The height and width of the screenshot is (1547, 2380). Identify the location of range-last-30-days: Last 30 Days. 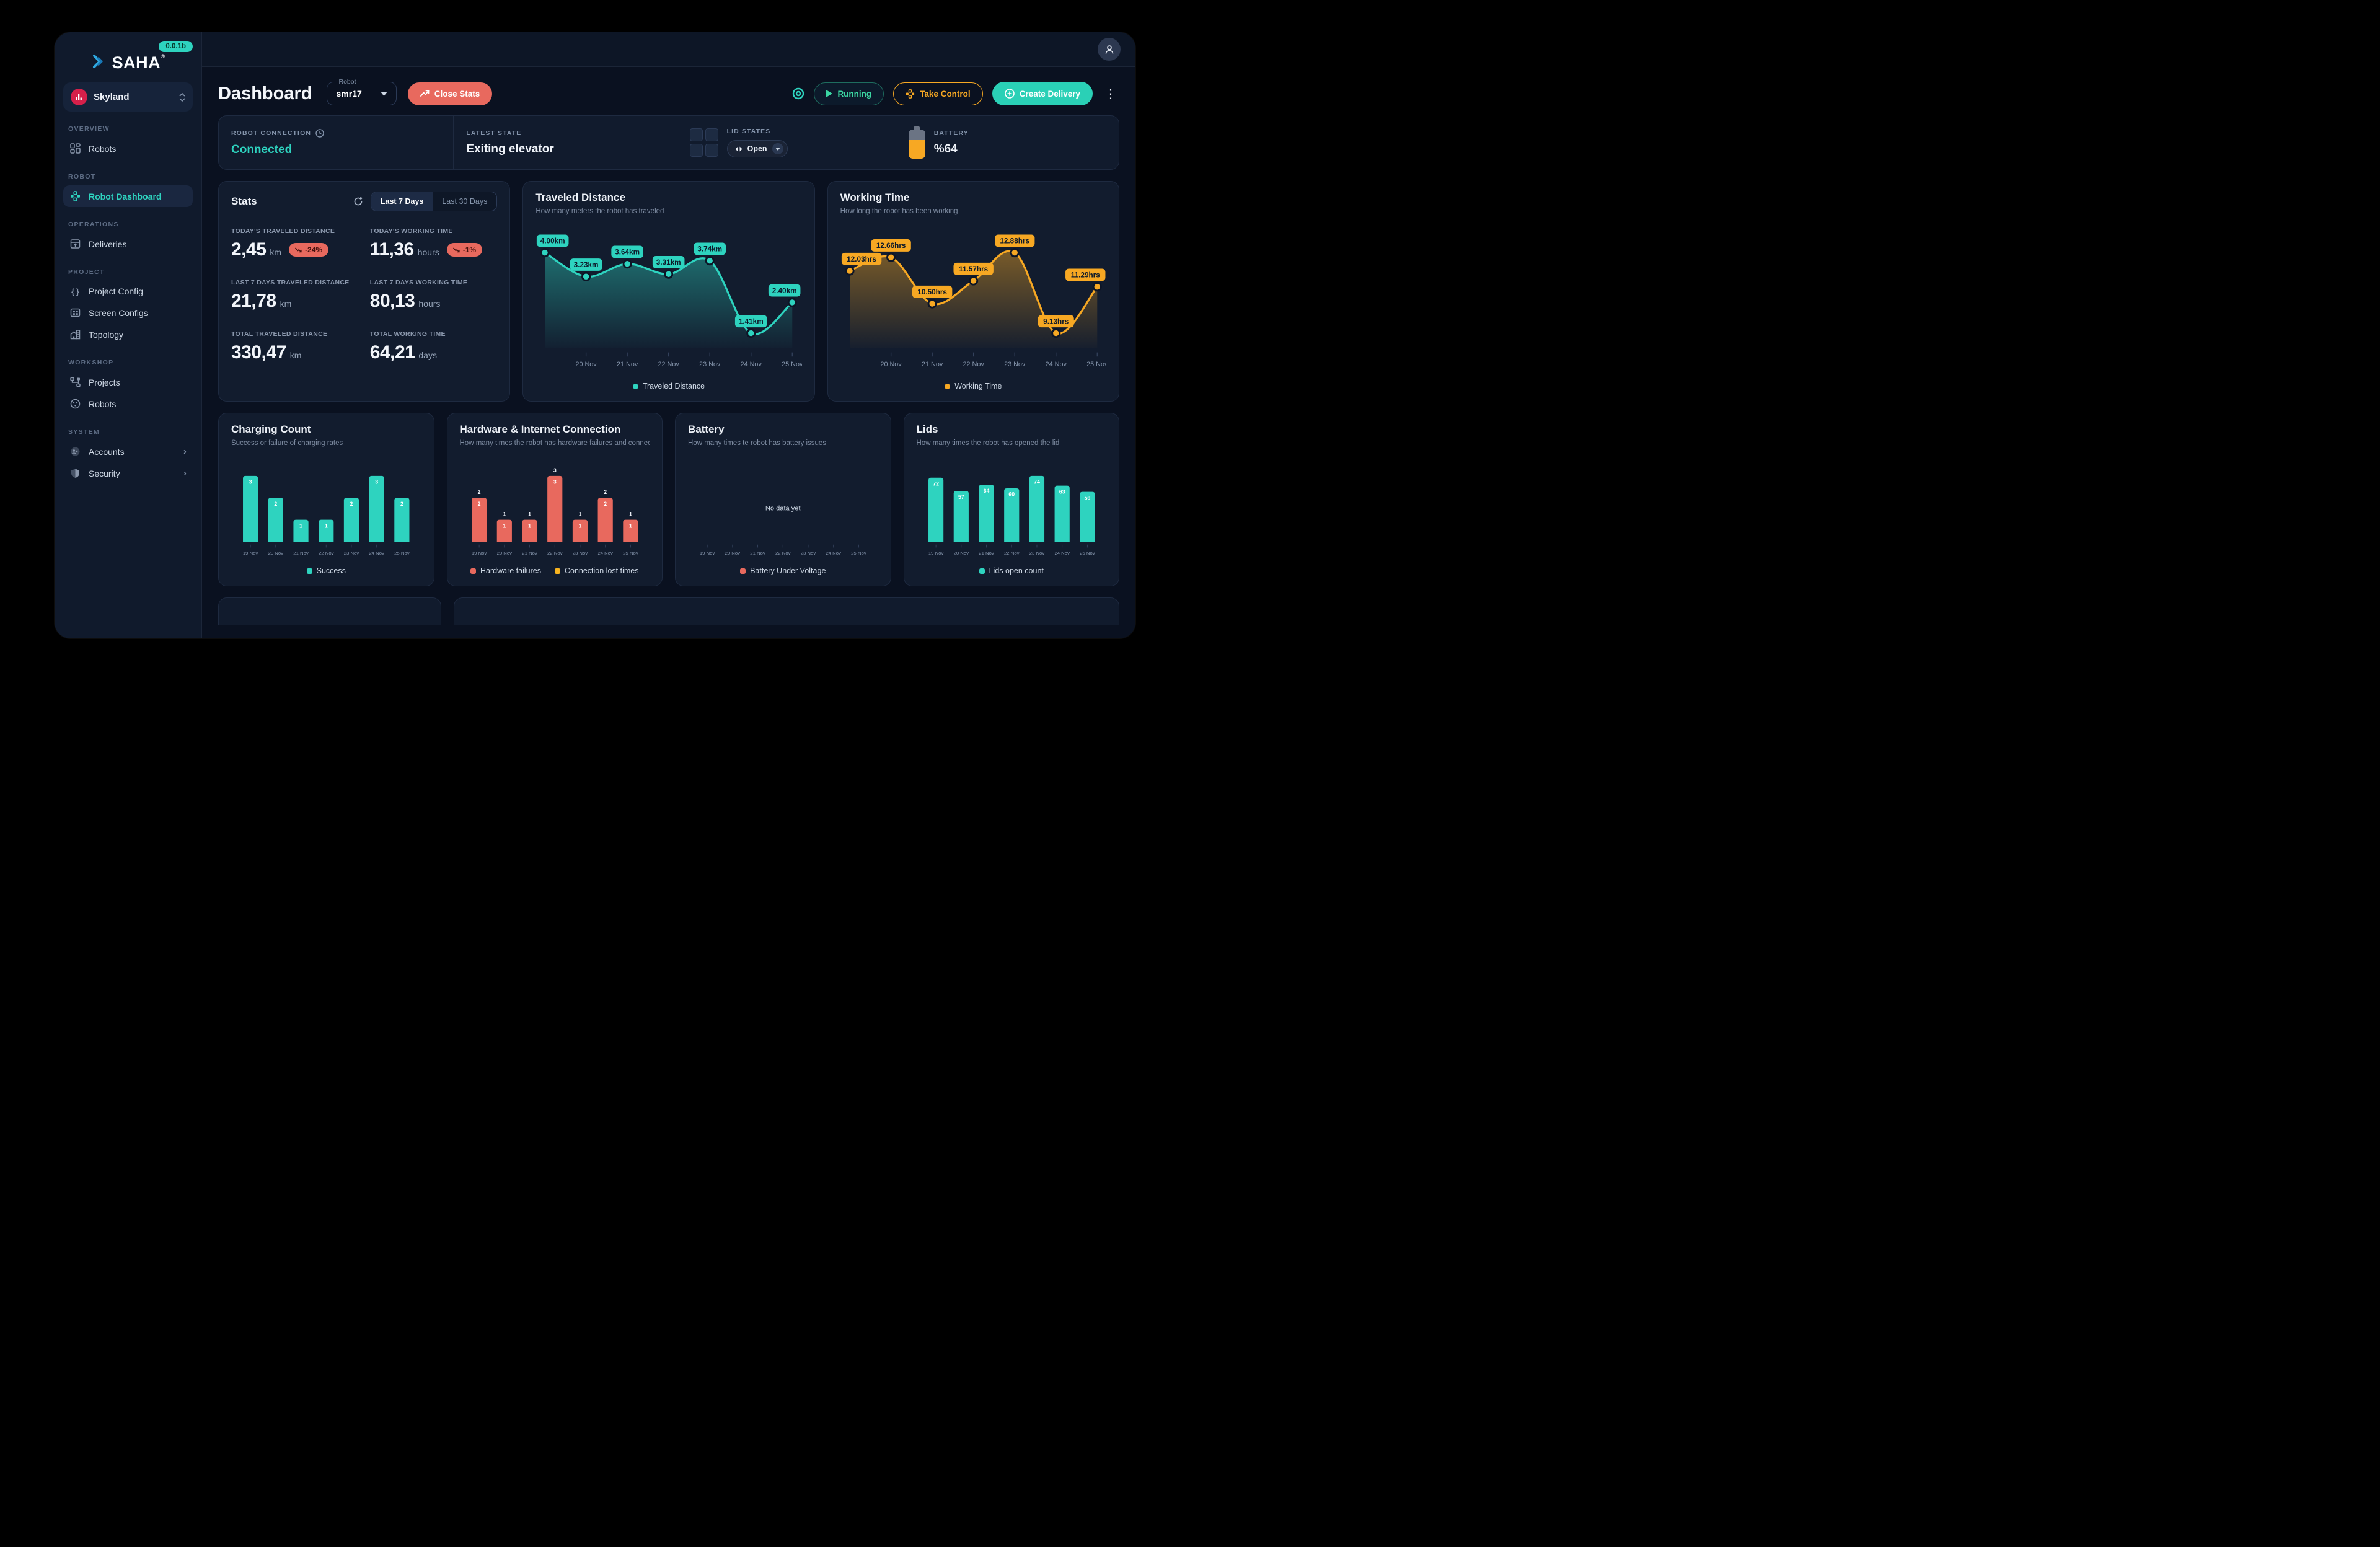
(465, 201).